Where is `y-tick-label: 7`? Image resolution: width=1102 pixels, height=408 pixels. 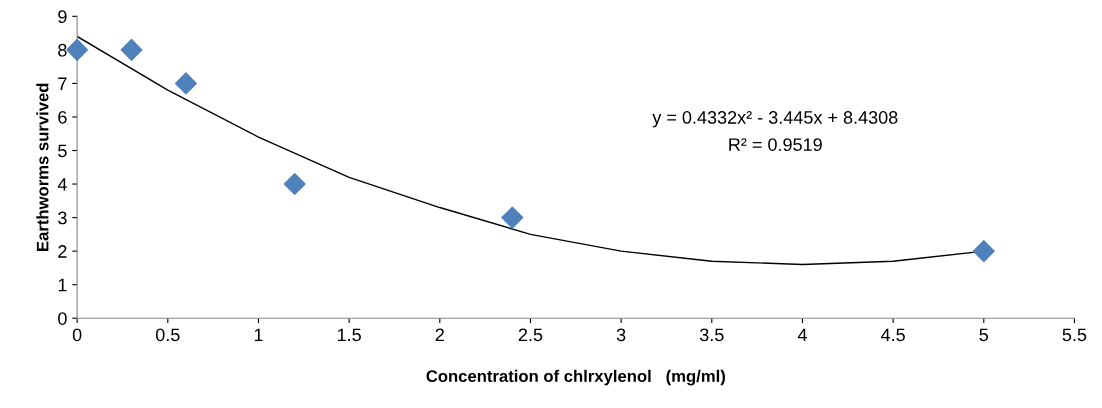 y-tick-label: 7 is located at coordinates (62, 83).